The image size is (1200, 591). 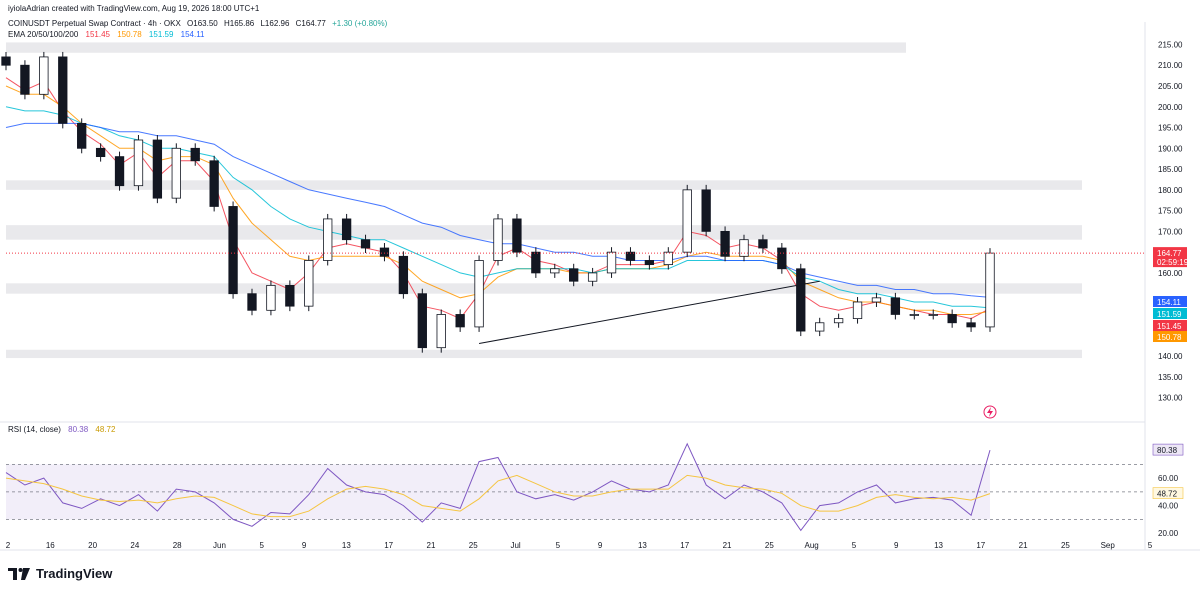 I want to click on time-tick-label: 20, so click(x=92, y=545).